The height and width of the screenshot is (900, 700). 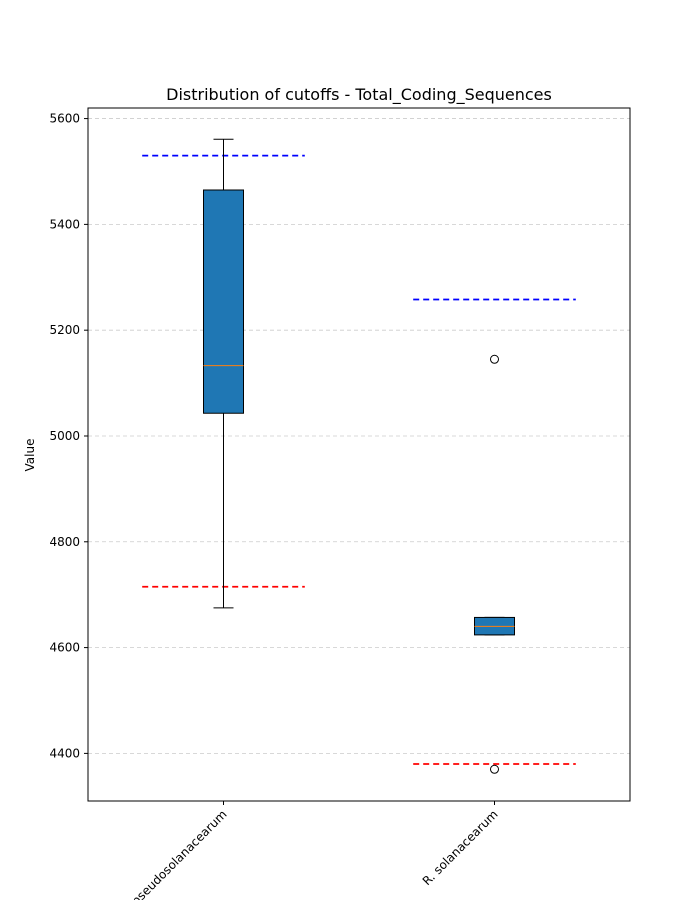 I want to click on y-tick-label: 5400, so click(x=64, y=224).